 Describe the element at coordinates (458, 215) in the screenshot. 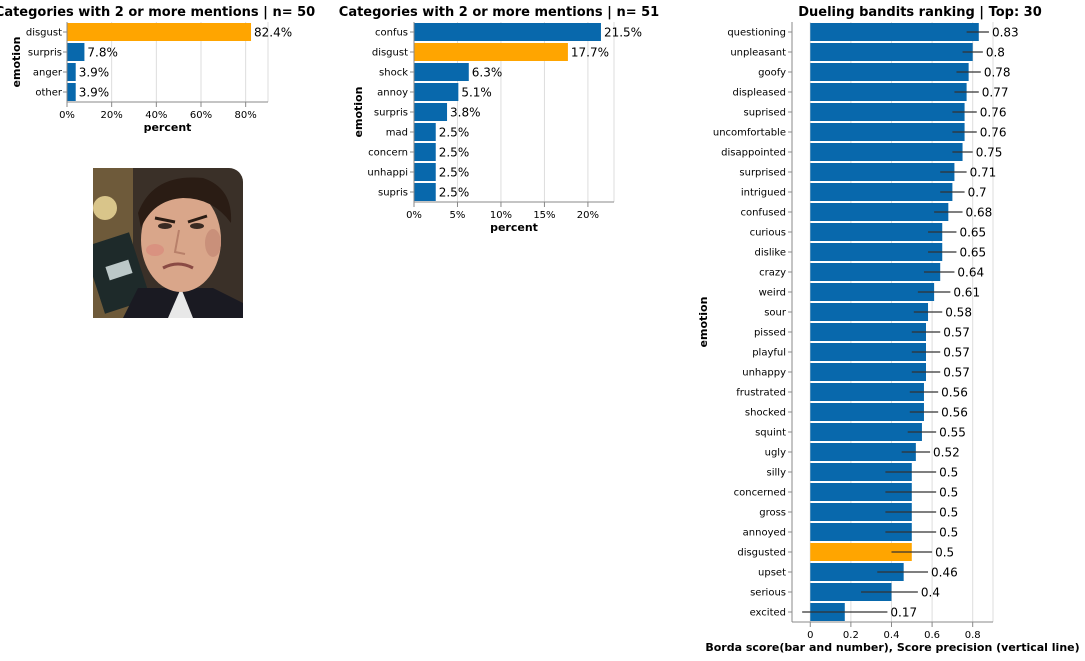

I see `x-tick-label: 5%` at that location.